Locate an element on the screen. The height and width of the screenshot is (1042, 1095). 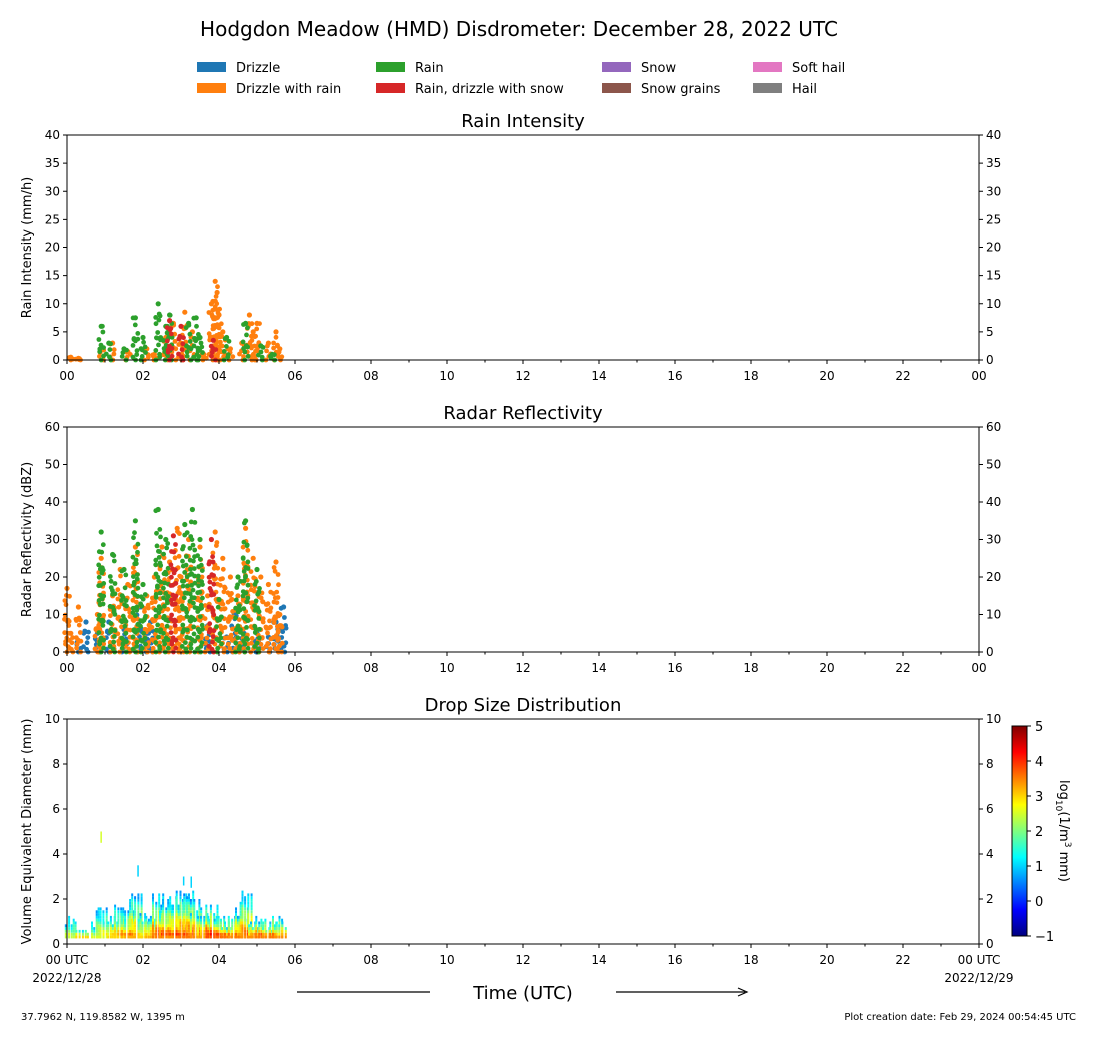
x-tick-label: 20 is located at coordinates (826, 960).